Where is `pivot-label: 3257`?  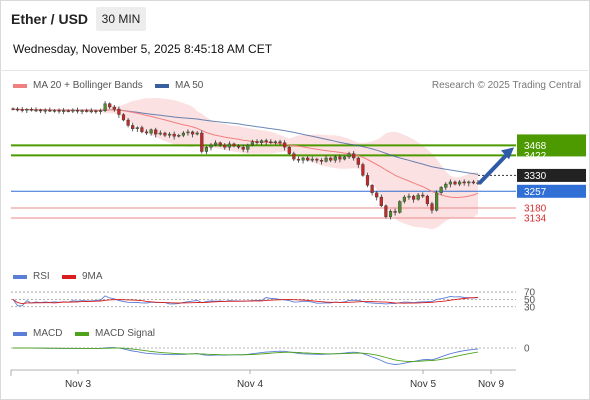 pivot-label: 3257 is located at coordinates (535, 192).